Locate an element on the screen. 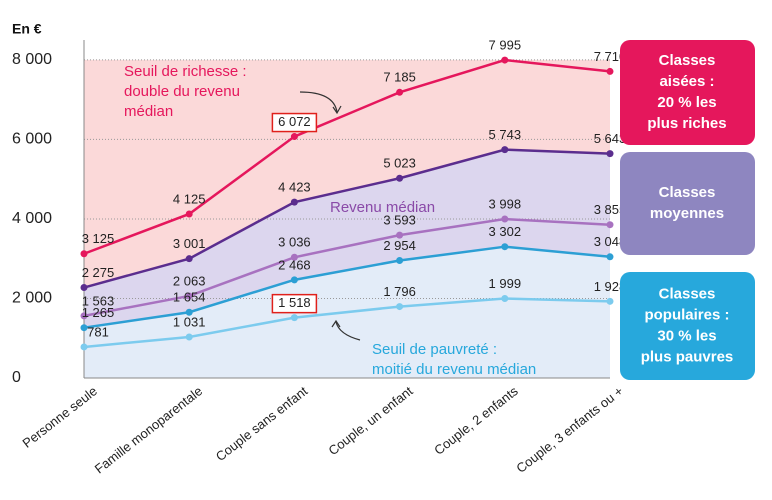 Image resolution: width=772 pixels, height=500 pixels. value-label: 1 999 is located at coordinates (505, 283).